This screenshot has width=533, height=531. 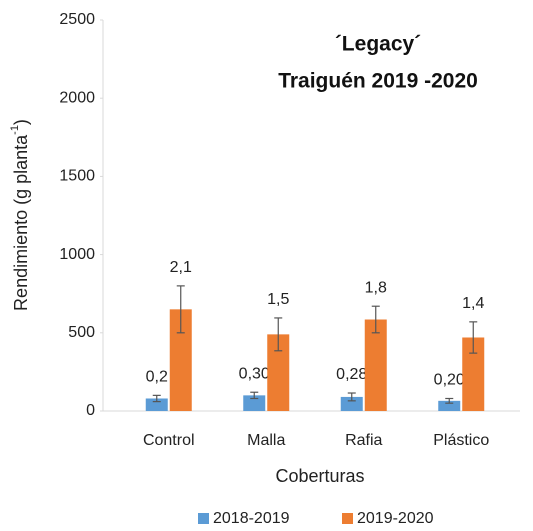 I want to click on y-tick-label: 2000, so click(x=77, y=97).